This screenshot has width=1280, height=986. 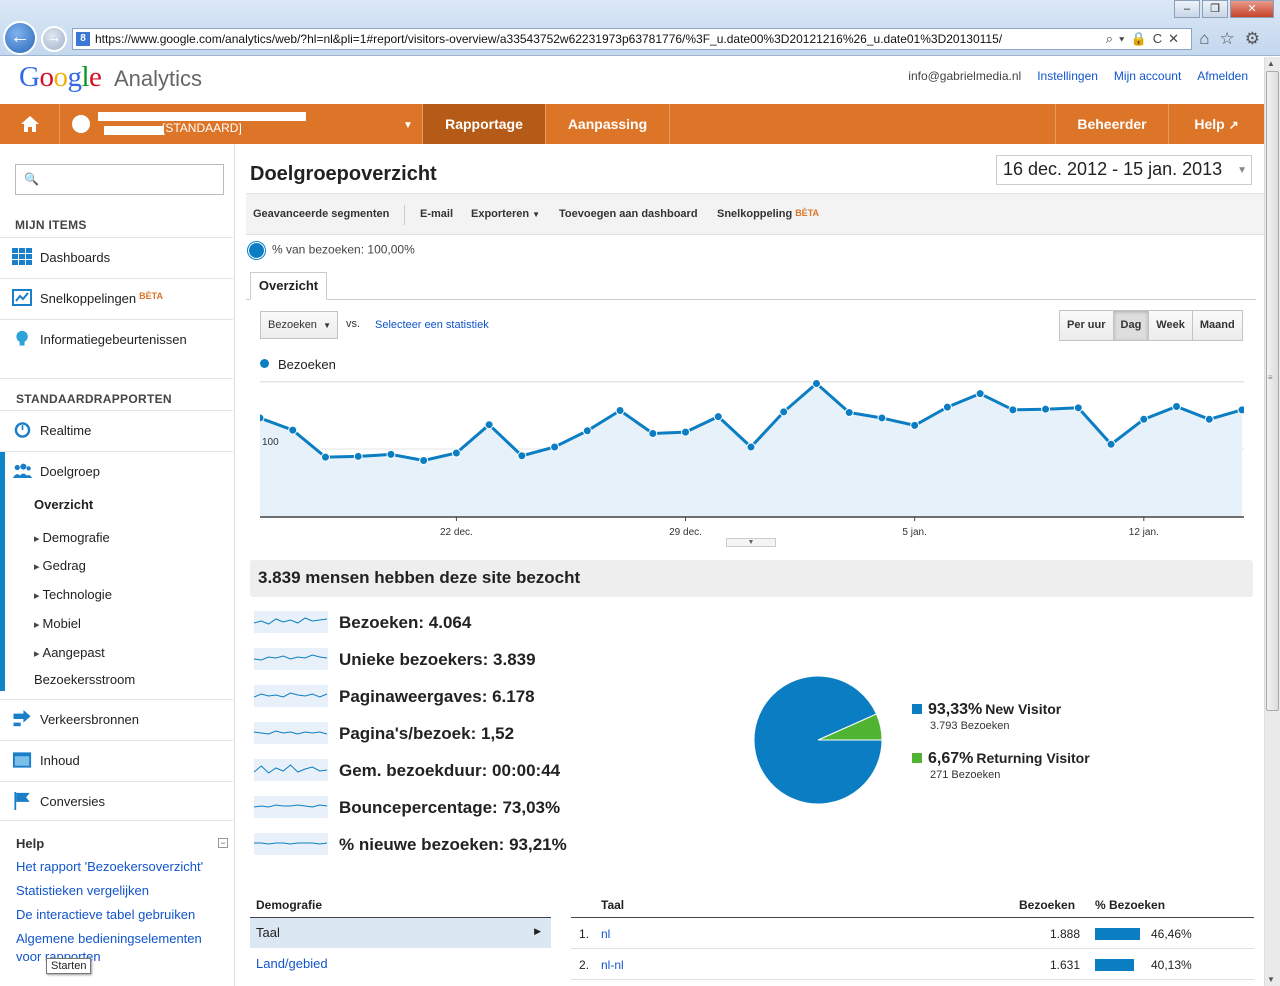 I want to click on sidebar-sub-technologie: Technologie, so click(x=73, y=594).